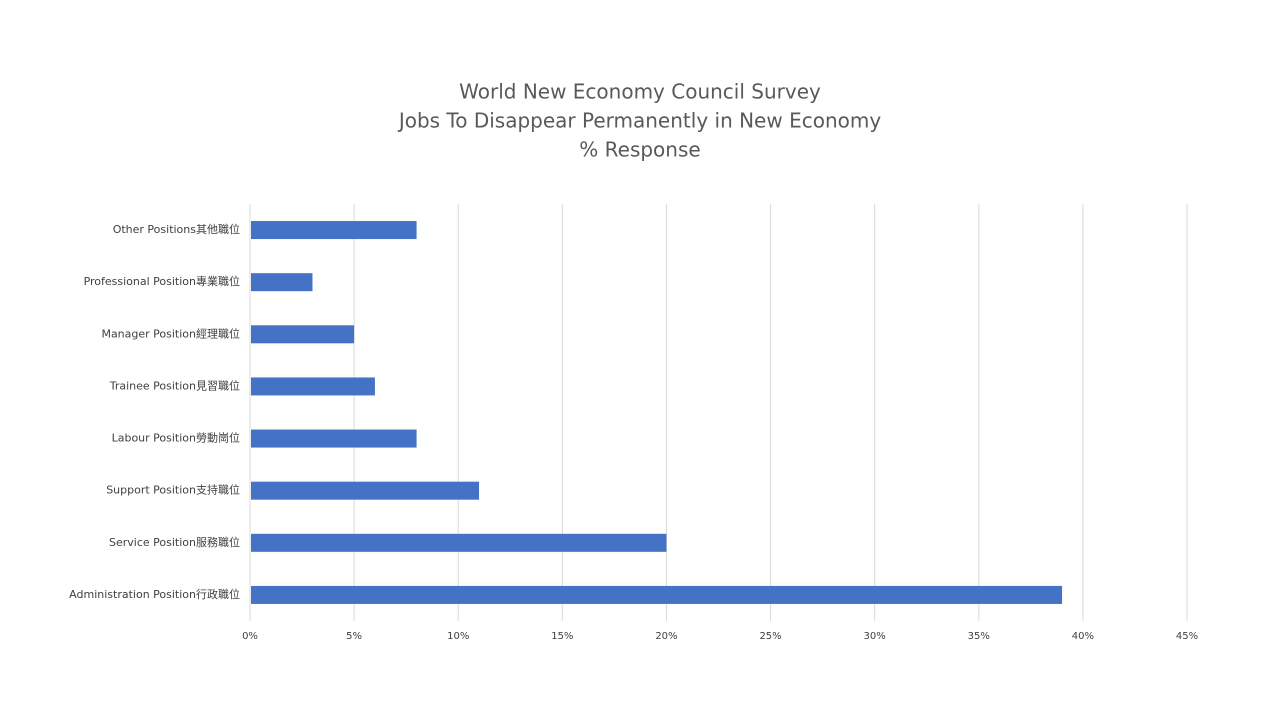 The image size is (1280, 720). What do you see at coordinates (1187, 636) in the screenshot?
I see `x-tick-label: 45%` at bounding box center [1187, 636].